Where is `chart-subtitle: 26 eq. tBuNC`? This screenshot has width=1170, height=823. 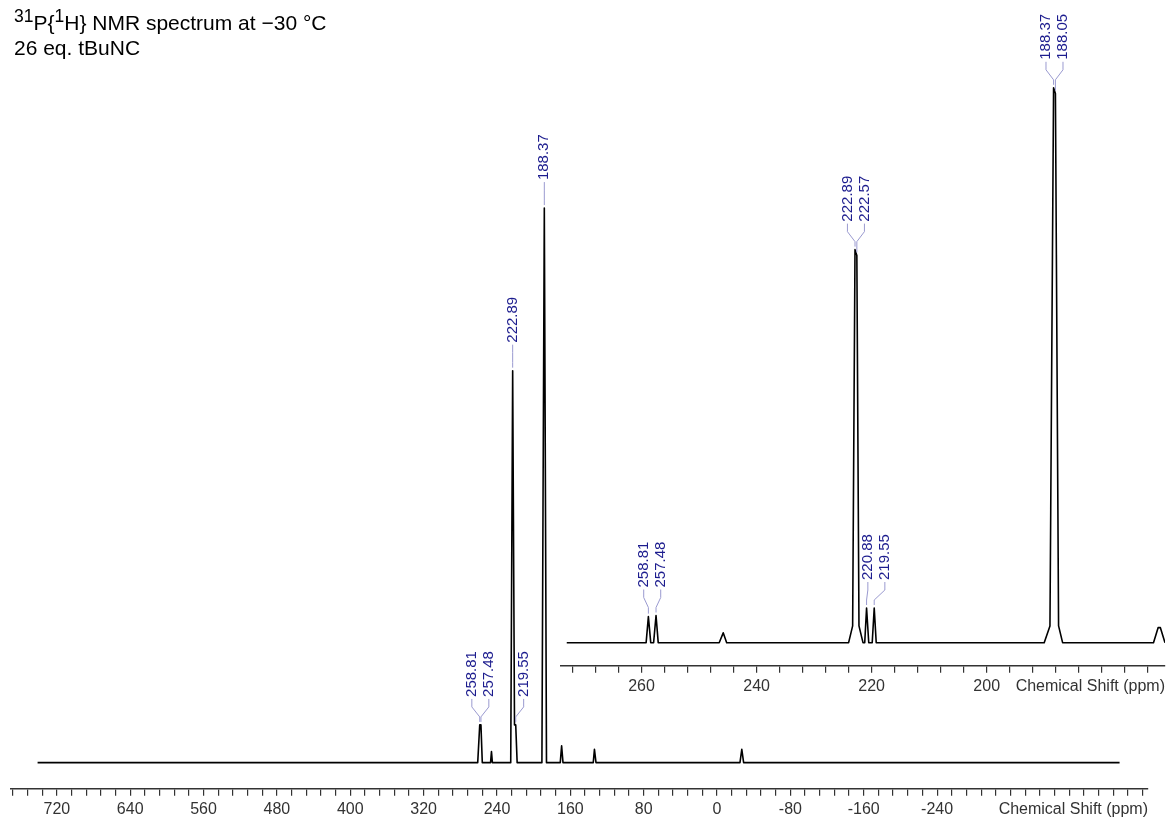
chart-subtitle: 26 eq. tBuNC is located at coordinates (77, 48).